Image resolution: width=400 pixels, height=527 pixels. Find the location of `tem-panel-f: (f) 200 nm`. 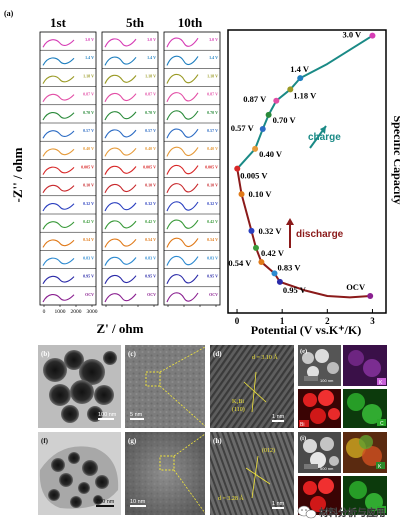

tem-panel-f: (f) 200 nm is located at coordinates (79, 473).